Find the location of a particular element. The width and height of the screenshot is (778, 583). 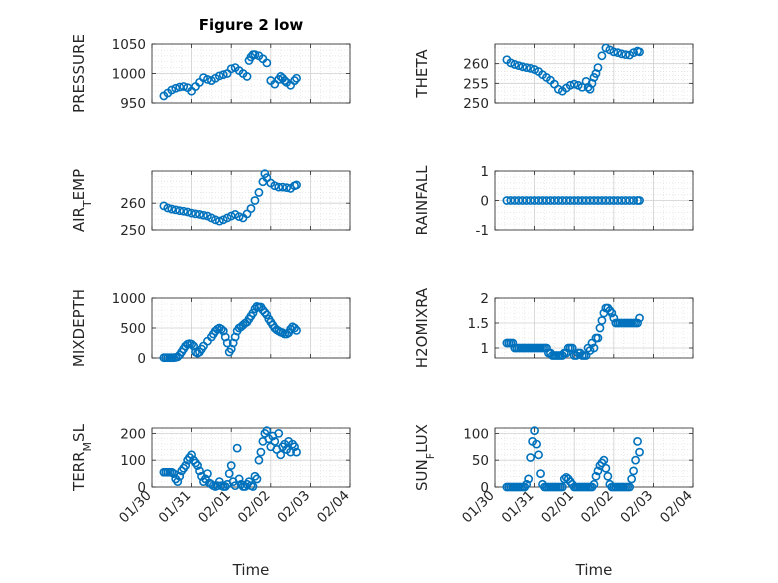

y-tick-label: 260 is located at coordinates (476, 65).